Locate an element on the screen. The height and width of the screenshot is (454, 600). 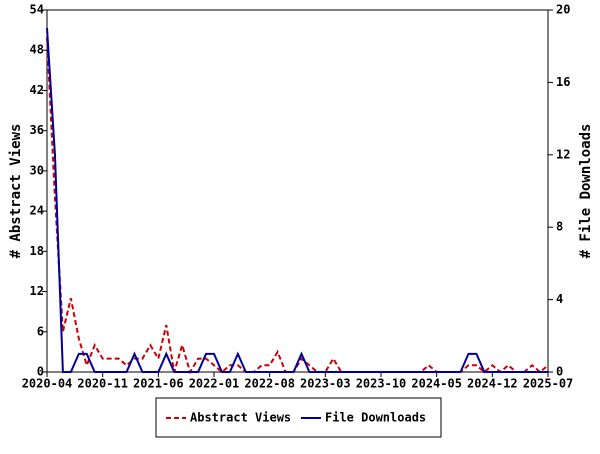
legend-label: File Downloads is located at coordinates (375, 418).